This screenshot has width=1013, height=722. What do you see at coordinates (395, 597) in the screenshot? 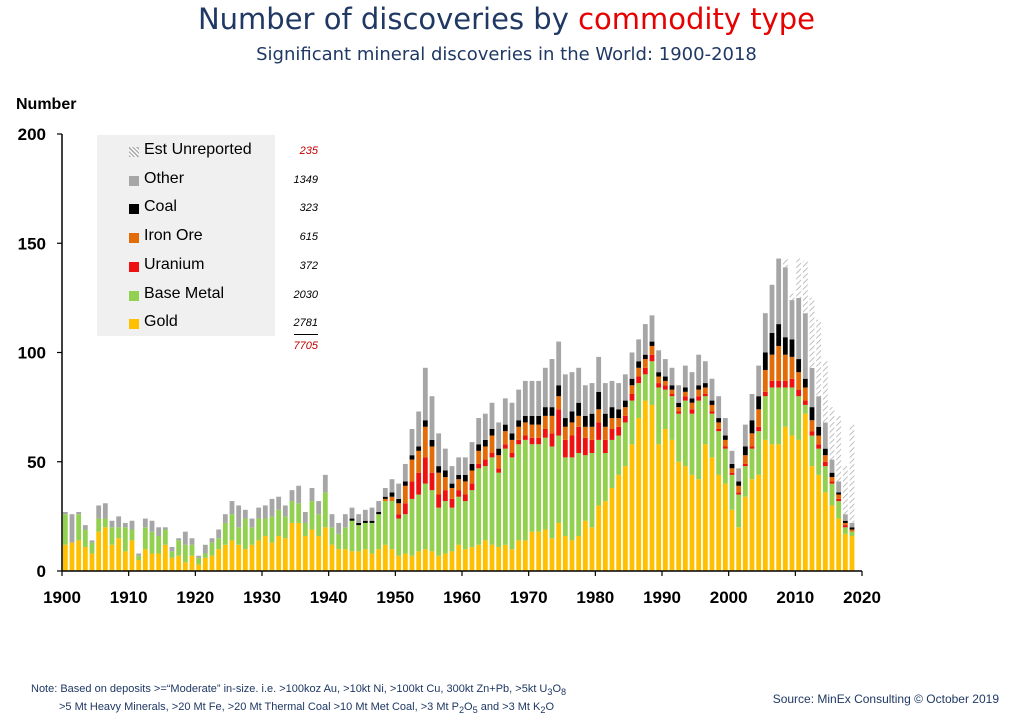
I see `x-tick-label: 1950` at bounding box center [395, 597].